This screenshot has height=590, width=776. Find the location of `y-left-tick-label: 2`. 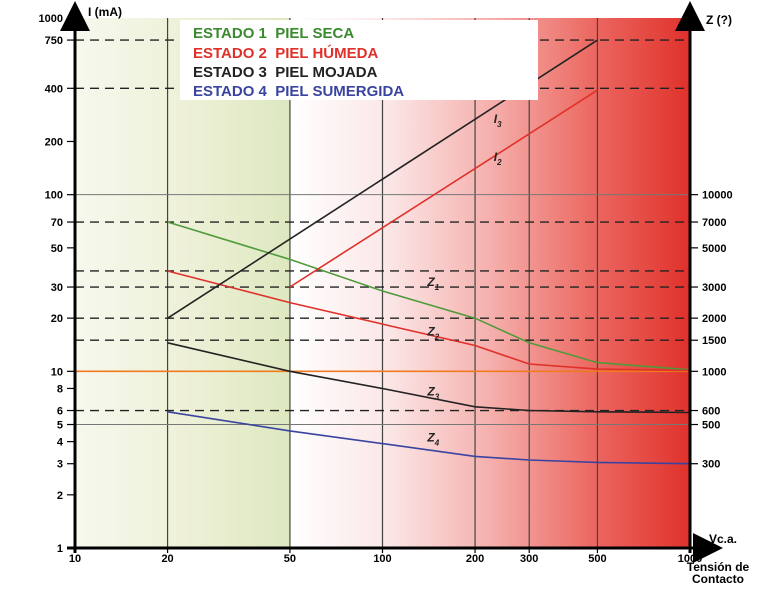

y-left-tick-label: 2 is located at coordinates (60, 496).